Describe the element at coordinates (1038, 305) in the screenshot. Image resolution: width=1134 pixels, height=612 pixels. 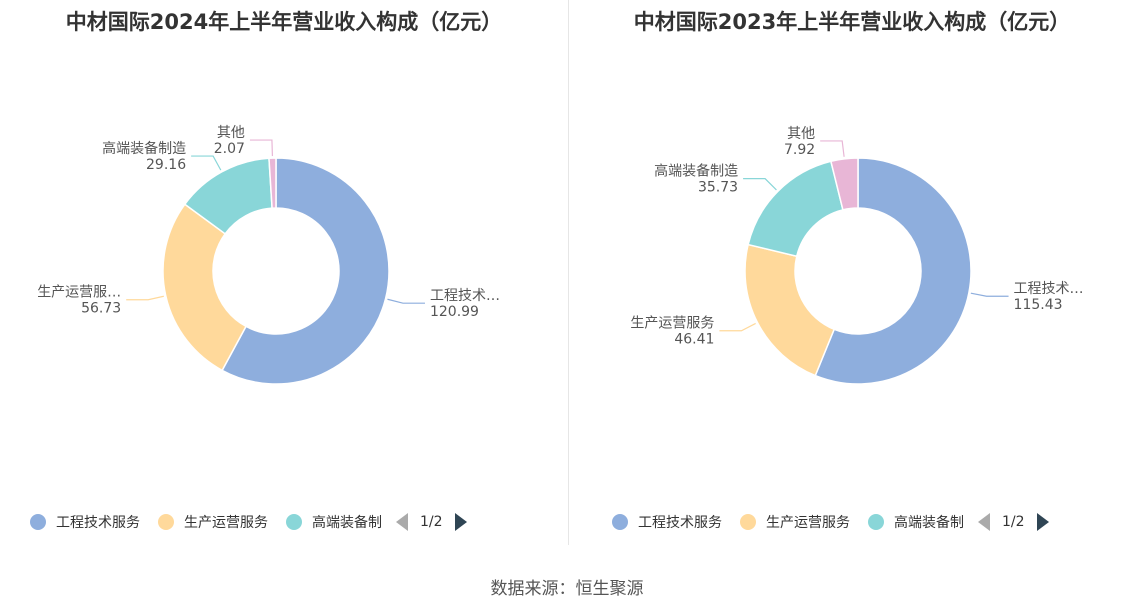
I see `slice-value-label: 115.43` at that location.